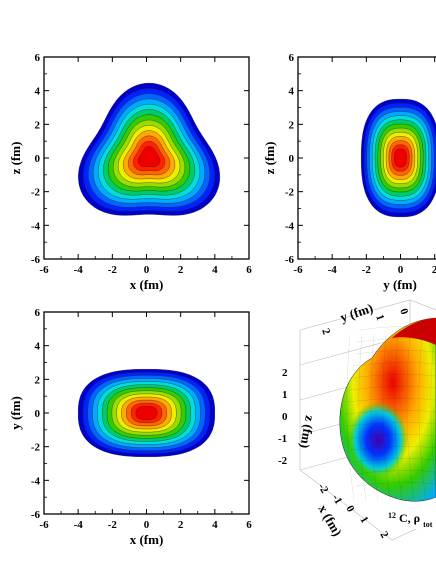  I want to click on x-axis-label: y (fm), so click(400, 284).